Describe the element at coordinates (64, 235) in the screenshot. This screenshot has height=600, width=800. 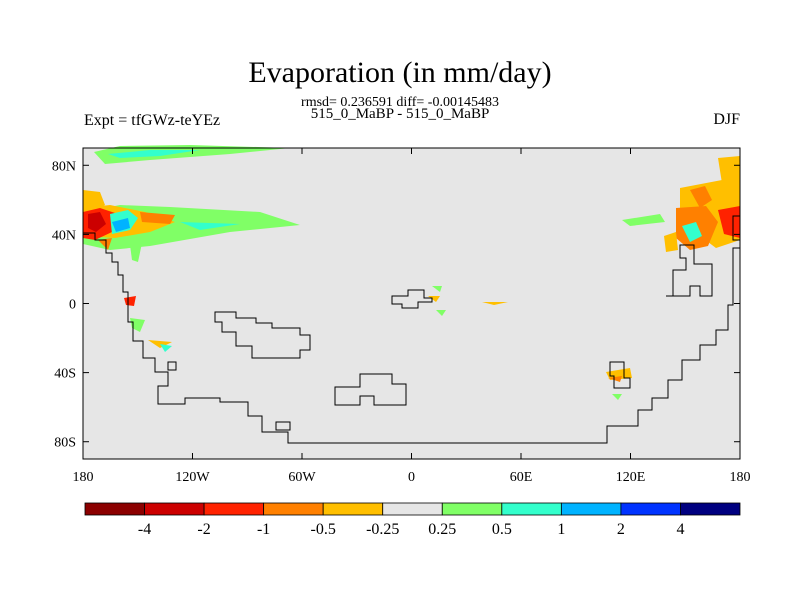
I see `lat-tick-label: 40N` at that location.